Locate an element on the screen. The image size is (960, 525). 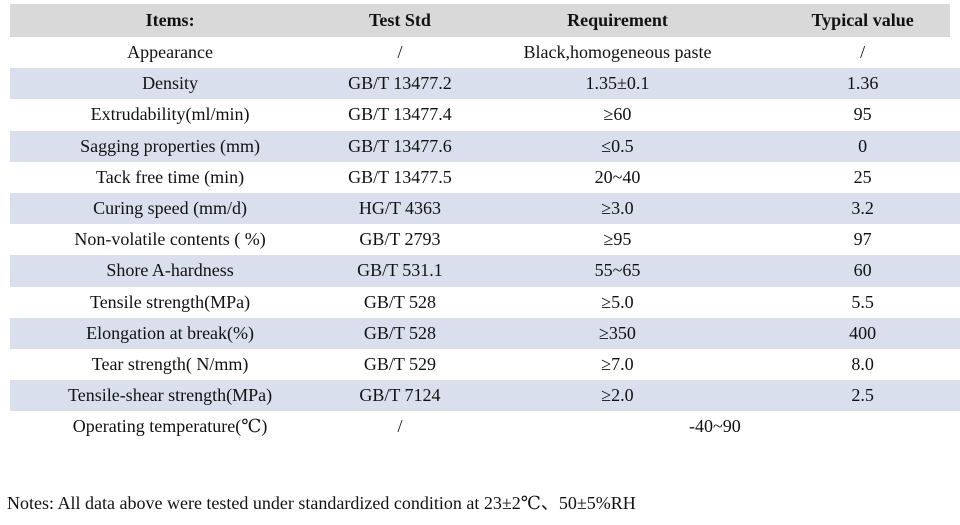
spec-row: Elongation at break(%) GB/T 528 ≥350 400 is located at coordinates (485, 333).